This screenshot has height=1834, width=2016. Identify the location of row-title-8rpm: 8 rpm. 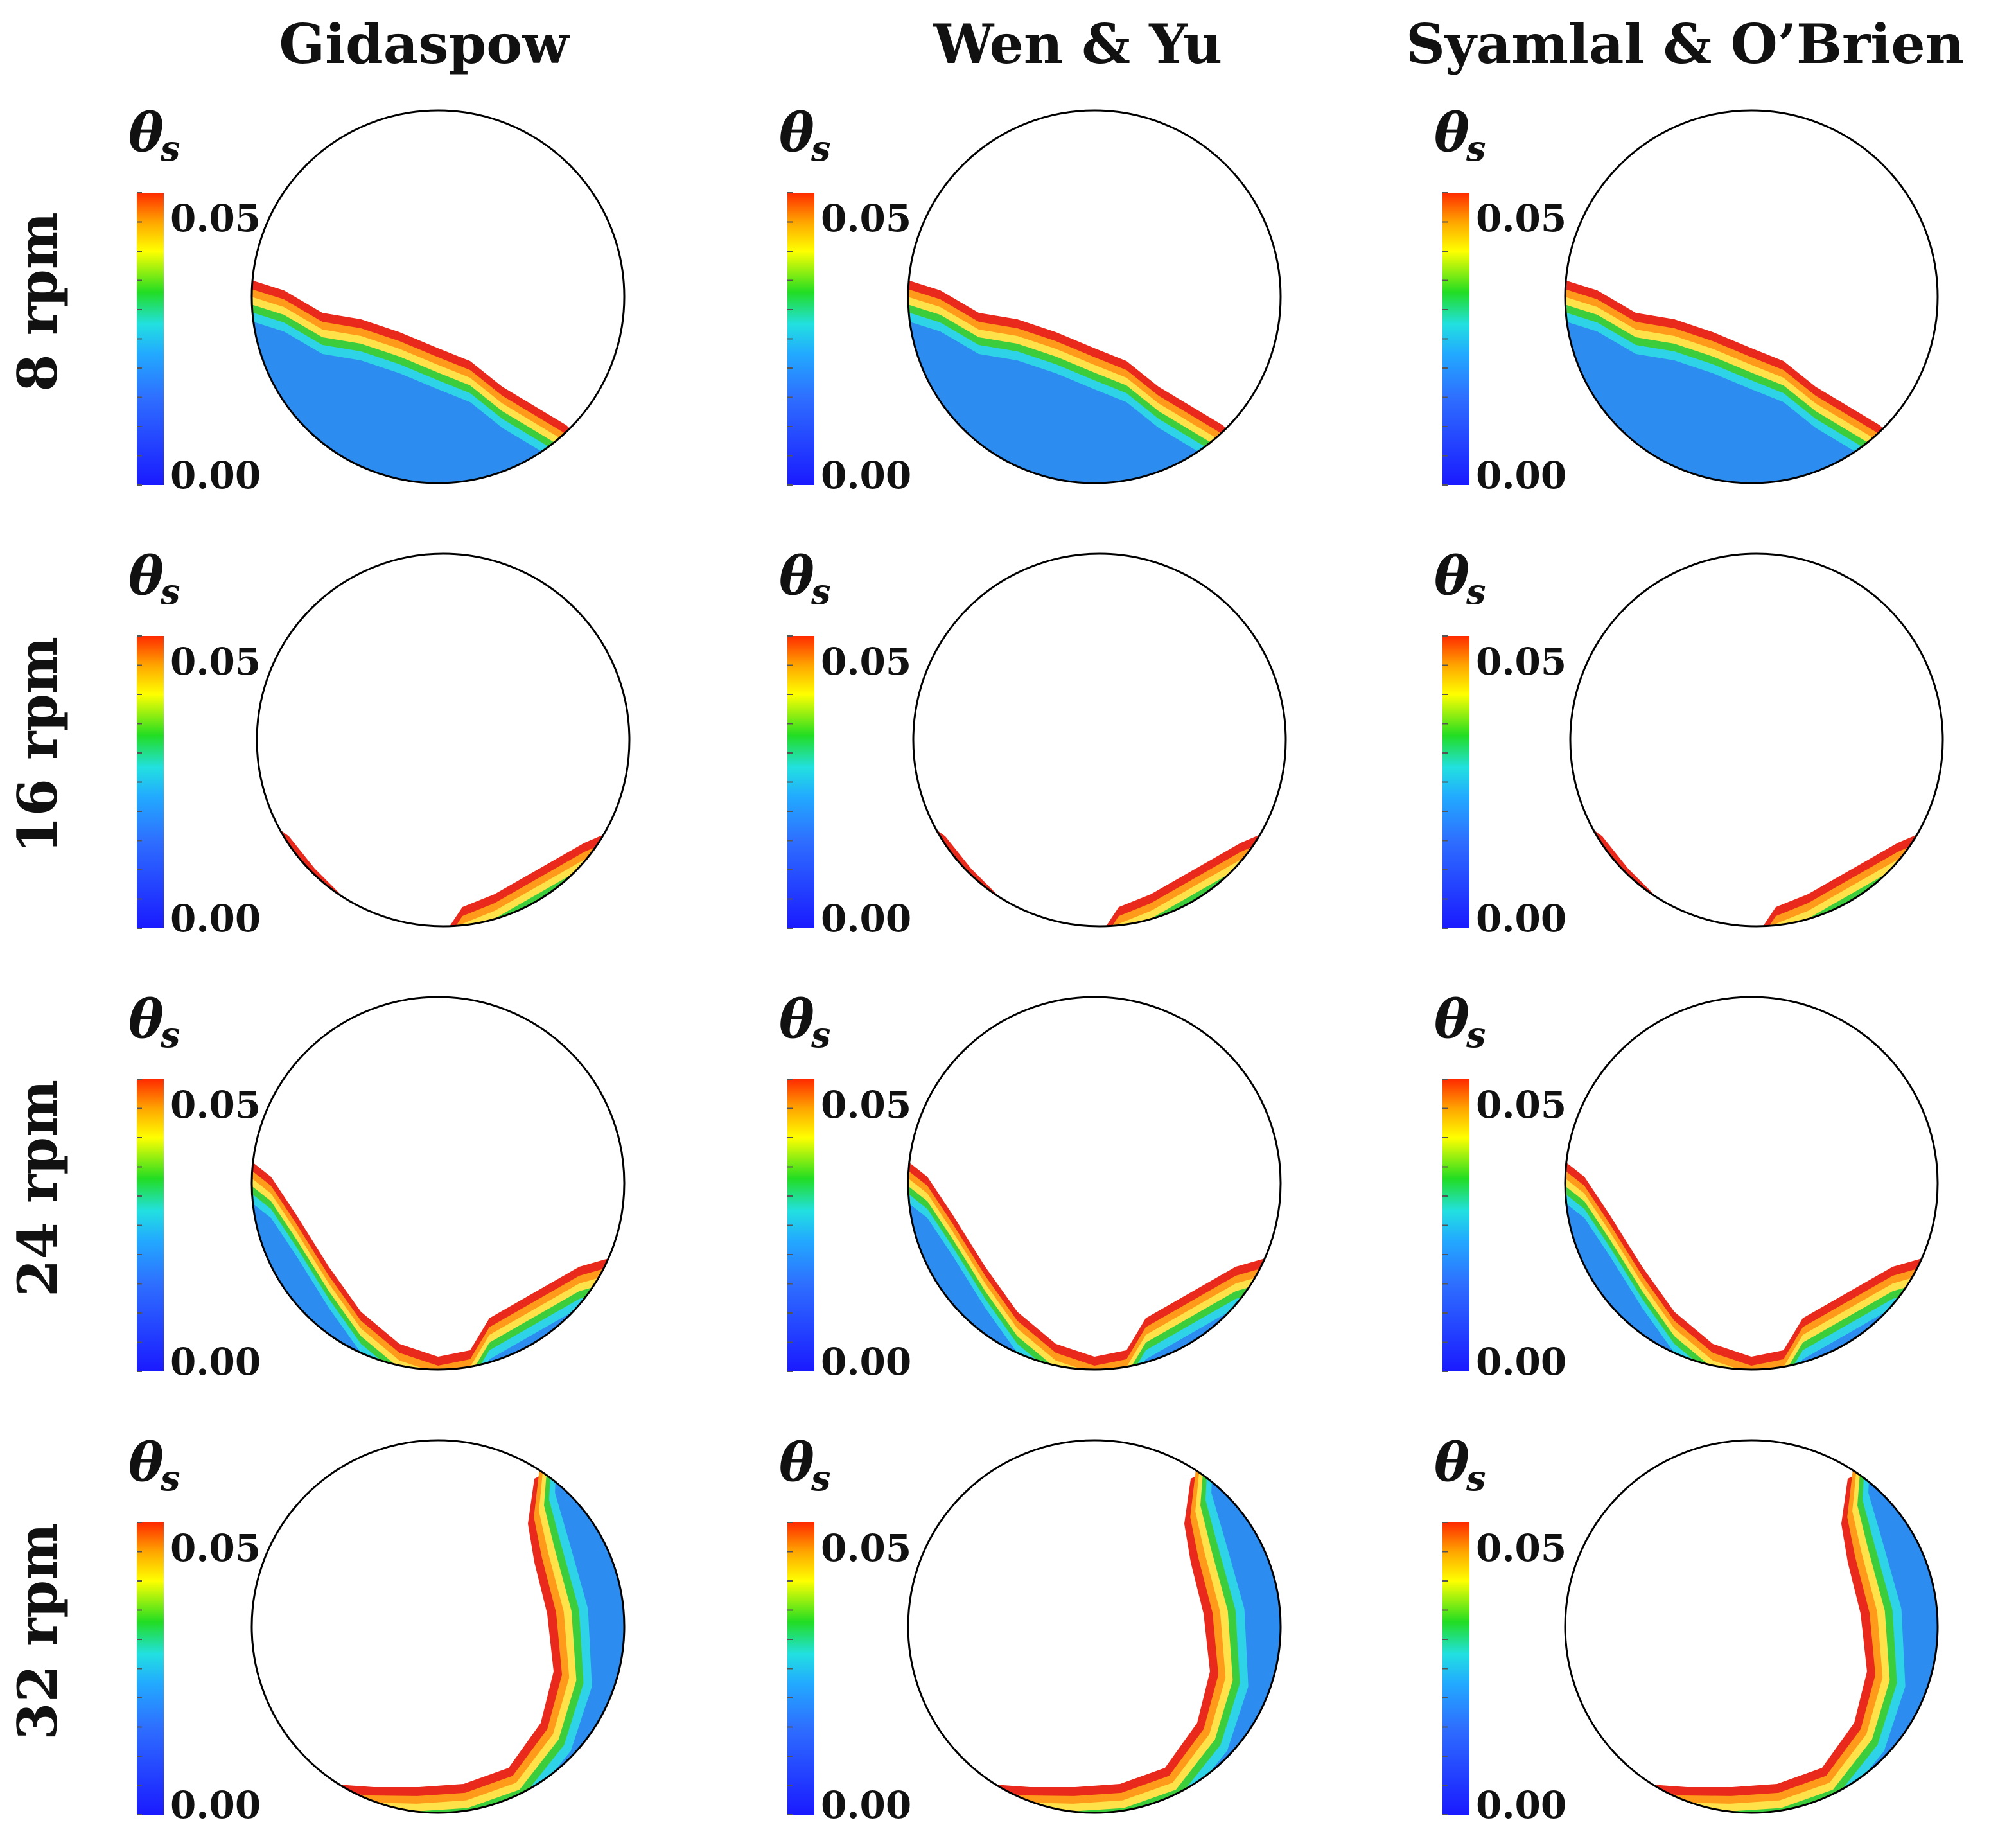
(37, 302).